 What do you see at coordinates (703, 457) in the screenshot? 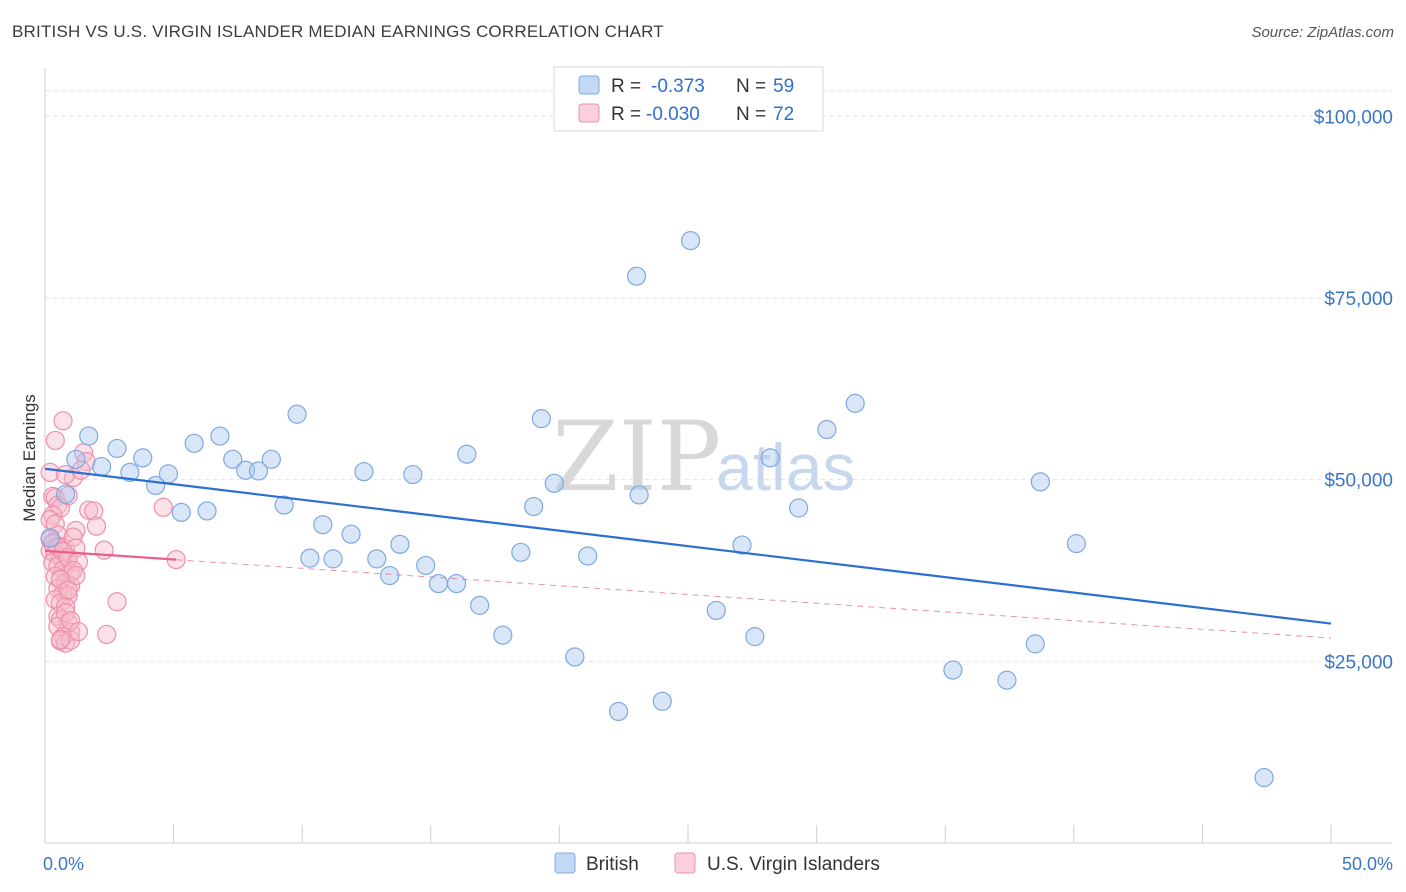
I see `watermark: ZIP atlas` at bounding box center [703, 457].